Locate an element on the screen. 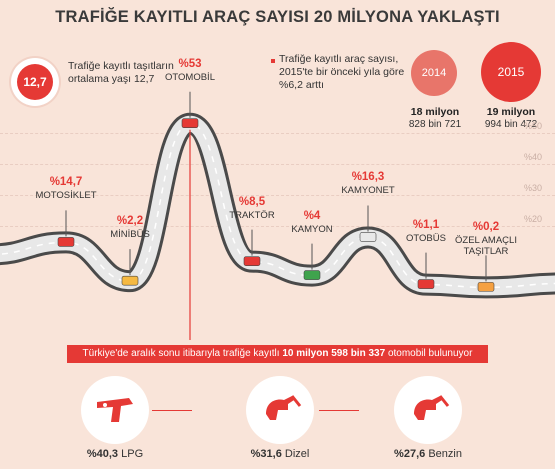  diesel-label: %31,6 Dizel is located at coordinates (280, 454).